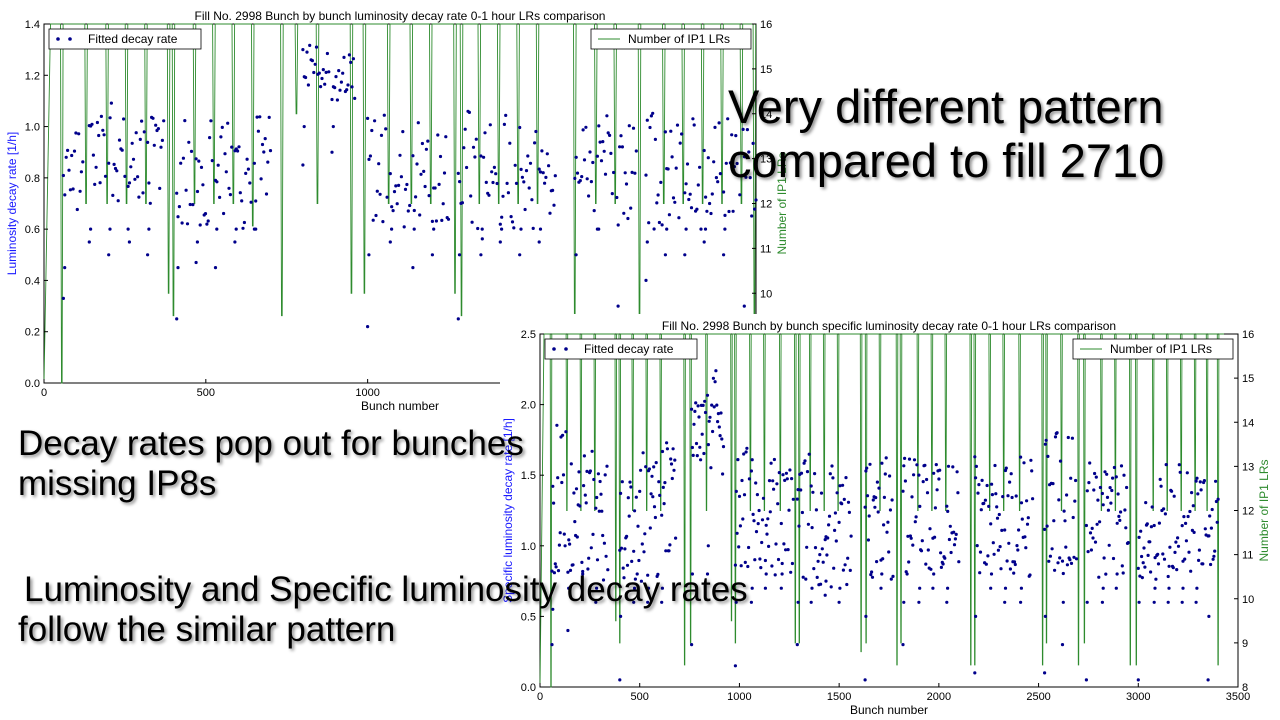 The height and width of the screenshot is (720, 1280). Describe the element at coordinates (528, 617) in the screenshot. I see `y-tick-label: 0.5` at that location.